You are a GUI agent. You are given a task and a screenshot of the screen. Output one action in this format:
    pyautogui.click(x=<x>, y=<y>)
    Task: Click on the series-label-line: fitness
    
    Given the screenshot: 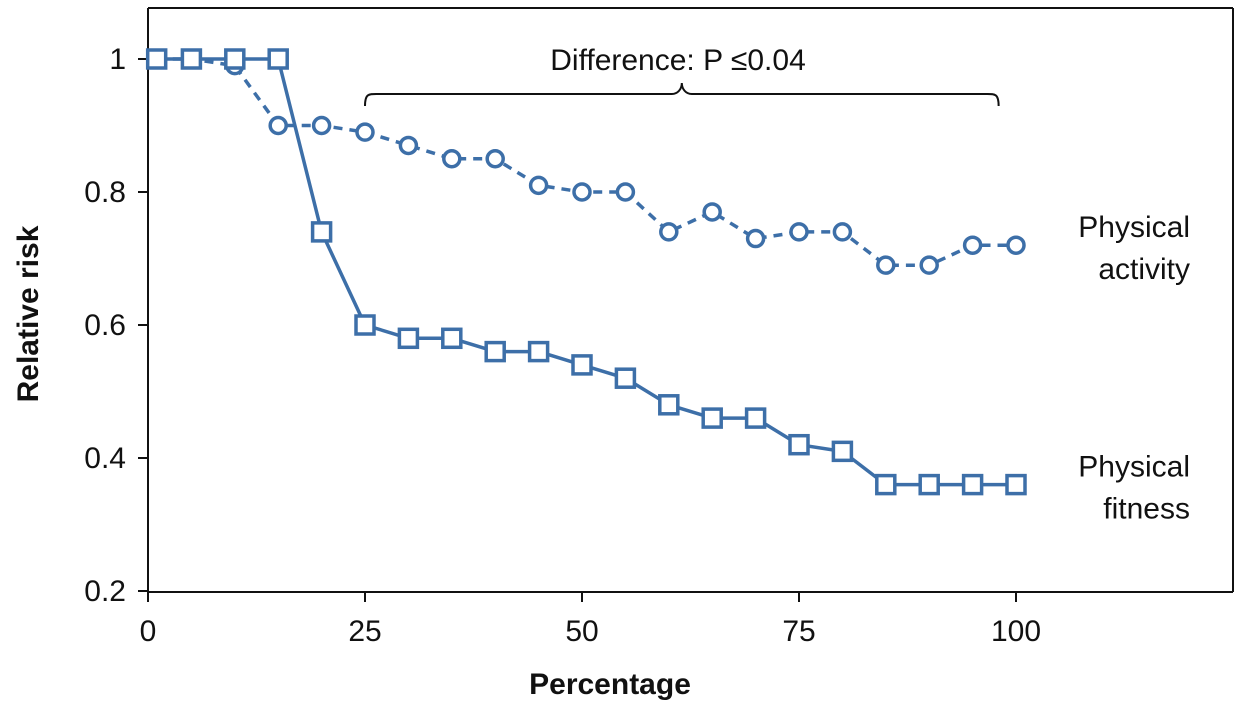 What is the action you would take?
    pyautogui.click(x=1146, y=509)
    